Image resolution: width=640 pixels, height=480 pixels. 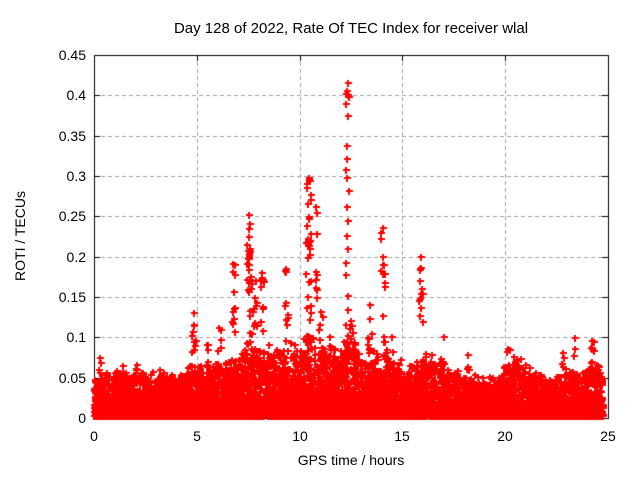 I want to click on y-tick-label: 0.35, so click(x=72, y=136).